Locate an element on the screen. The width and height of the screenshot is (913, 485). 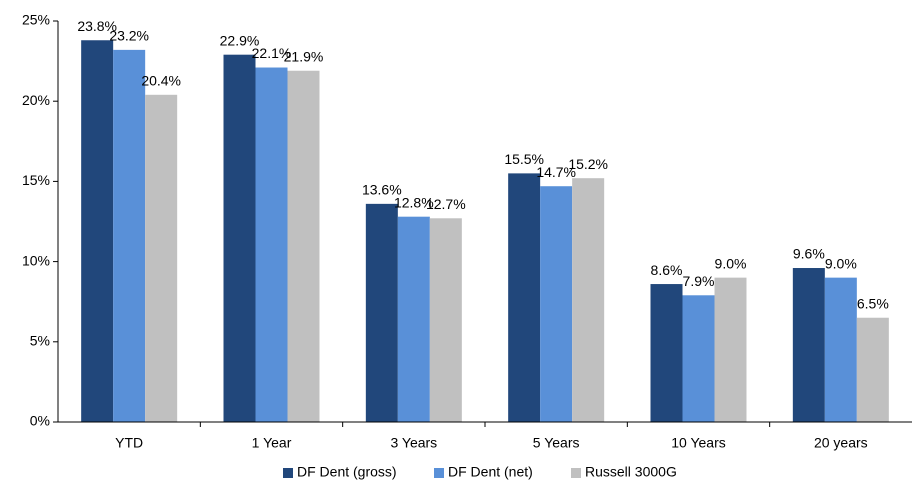
value-label: 15.5% is located at coordinates (524, 159).